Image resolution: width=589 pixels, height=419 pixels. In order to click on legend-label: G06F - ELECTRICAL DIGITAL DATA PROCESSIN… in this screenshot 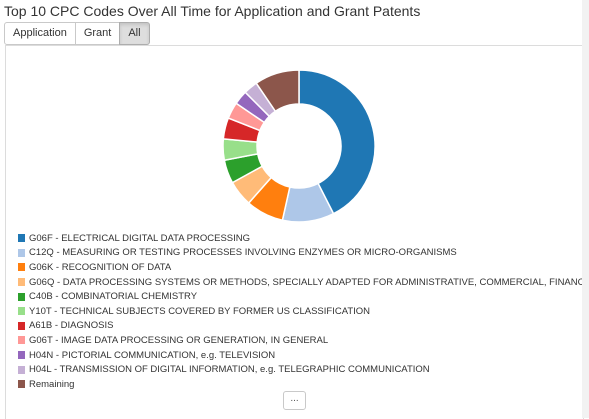, I will do `click(140, 238)`.